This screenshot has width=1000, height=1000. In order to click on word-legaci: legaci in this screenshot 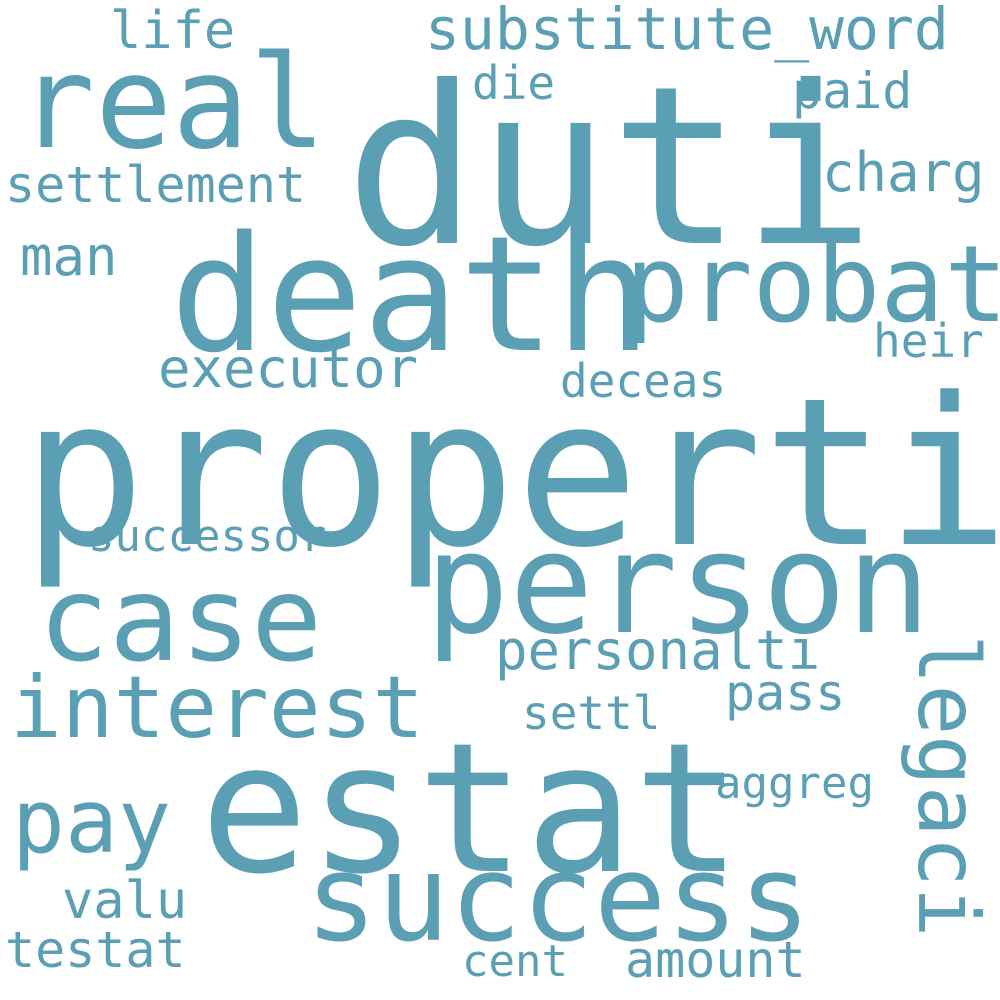, I will do `click(948, 786)`.